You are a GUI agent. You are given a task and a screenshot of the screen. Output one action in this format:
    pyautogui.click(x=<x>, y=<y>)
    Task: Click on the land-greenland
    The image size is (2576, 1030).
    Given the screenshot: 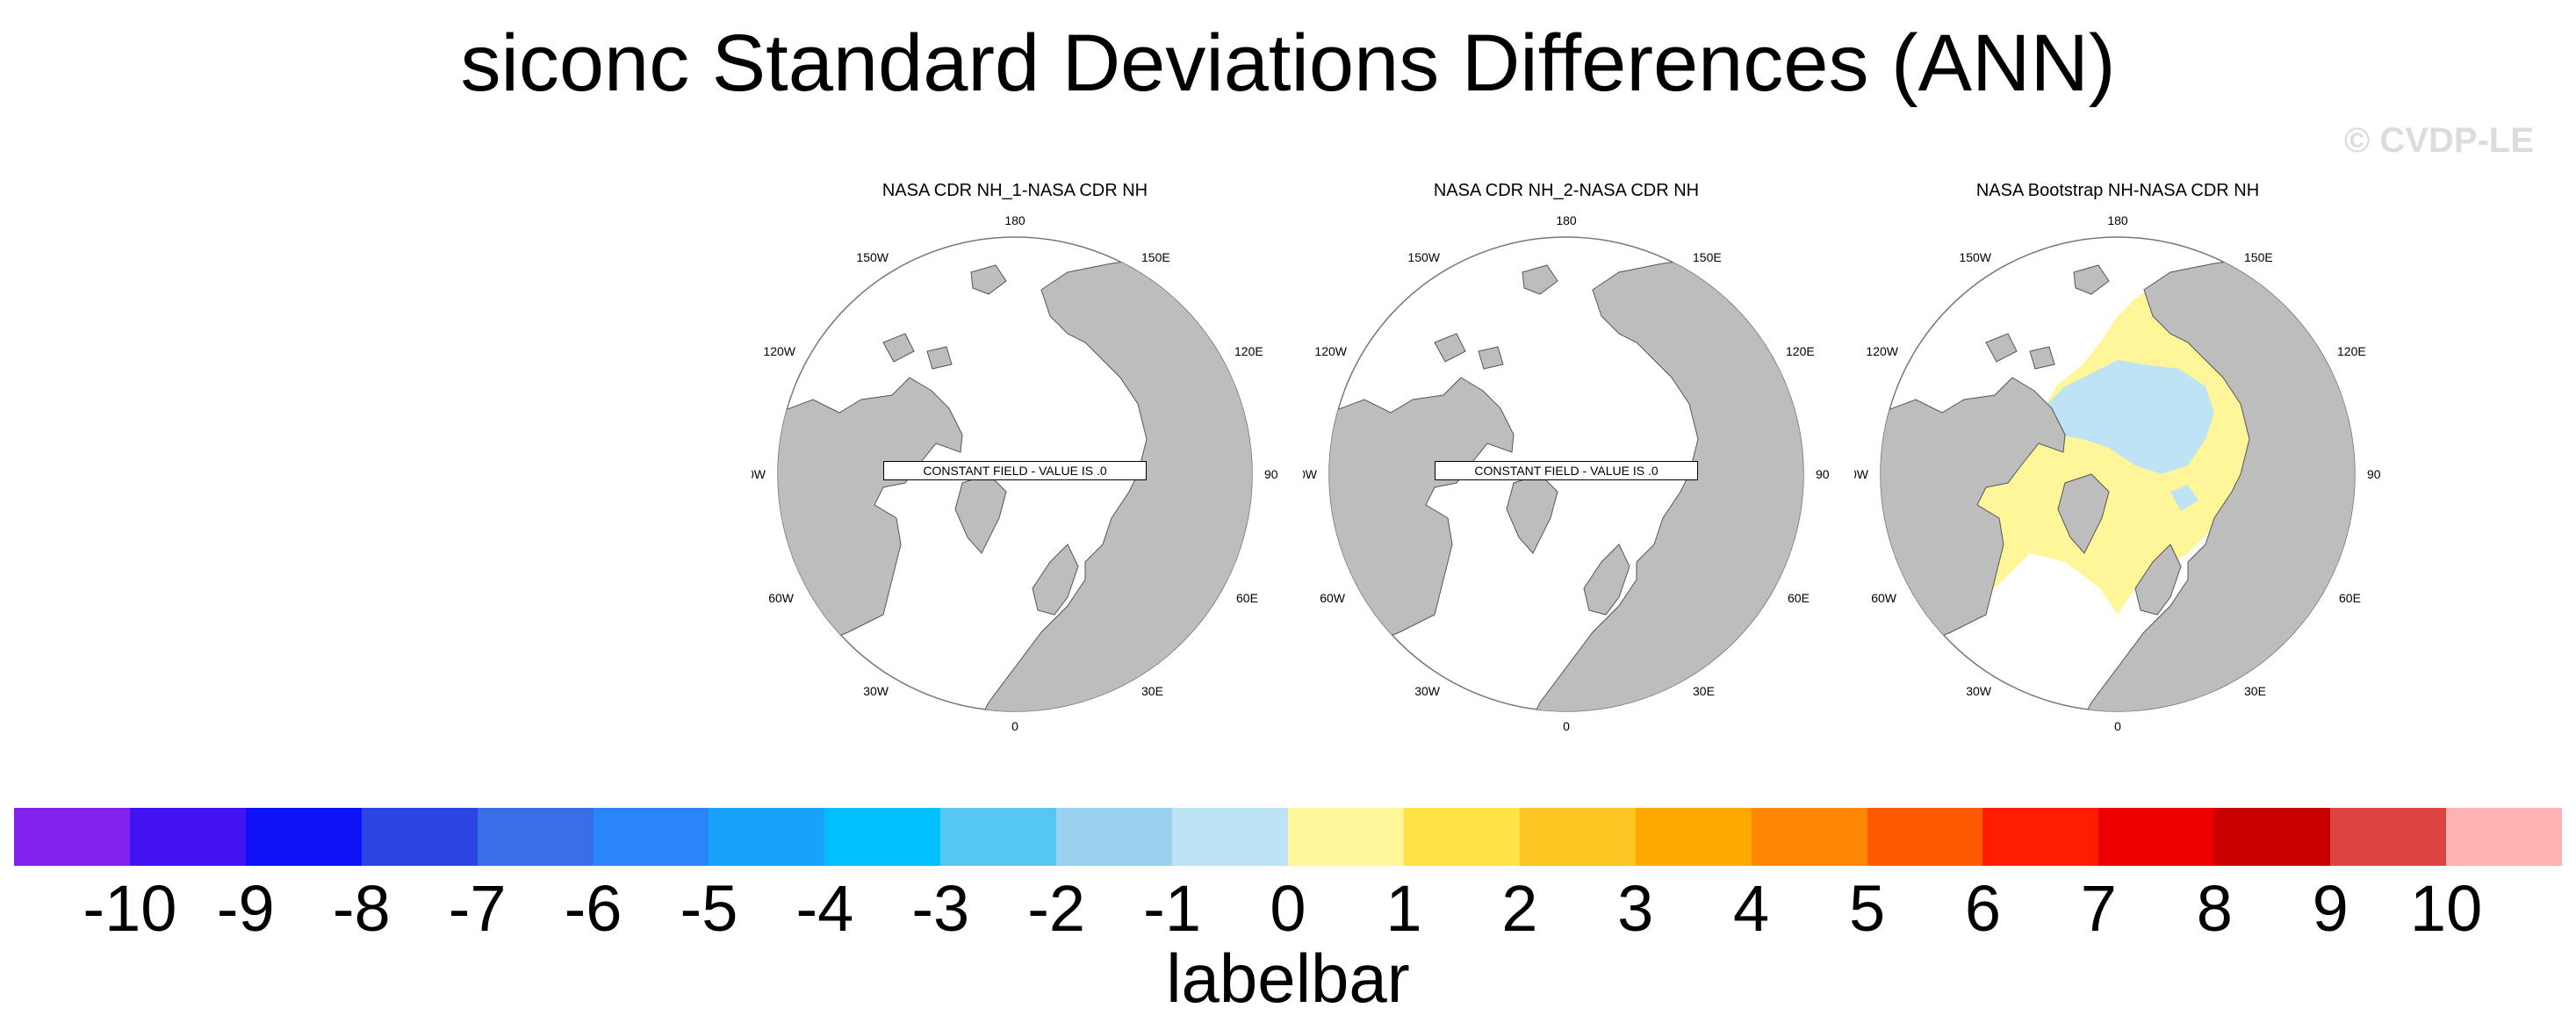 What is the action you would take?
    pyautogui.click(x=2083, y=513)
    